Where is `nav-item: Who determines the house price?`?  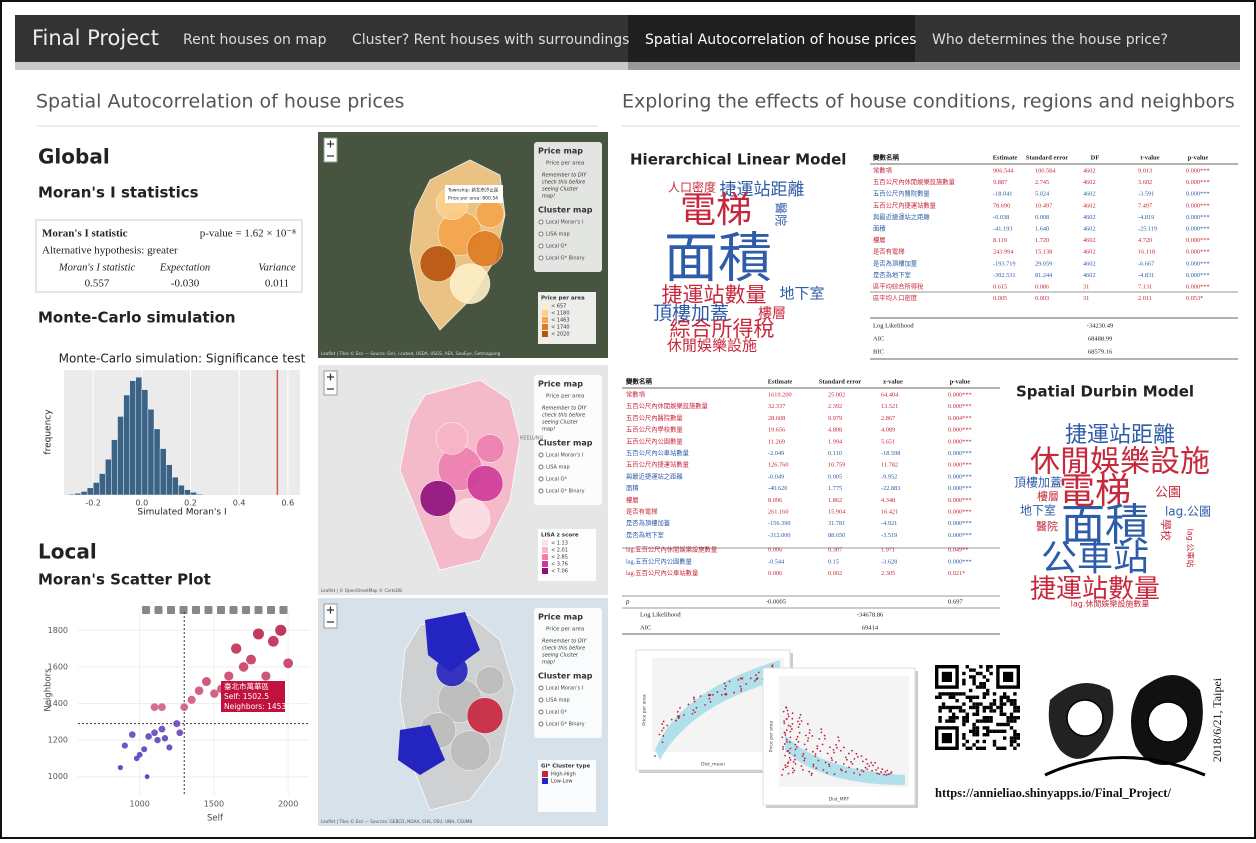 nav-item: Who determines the house price? is located at coordinates (1050, 40).